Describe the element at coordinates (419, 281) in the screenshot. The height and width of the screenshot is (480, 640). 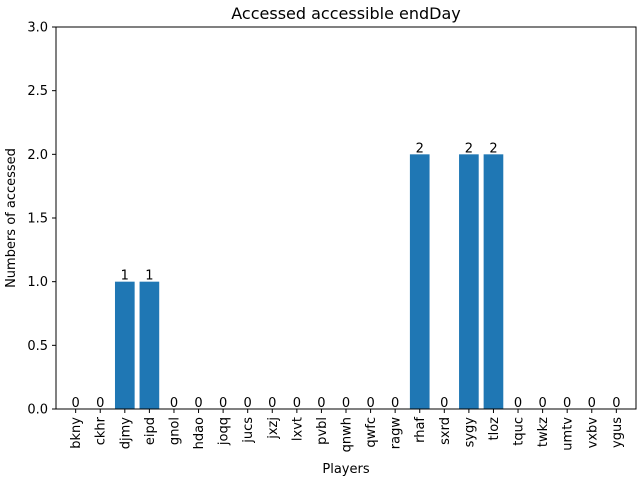
I see `bar-rhaf` at that location.